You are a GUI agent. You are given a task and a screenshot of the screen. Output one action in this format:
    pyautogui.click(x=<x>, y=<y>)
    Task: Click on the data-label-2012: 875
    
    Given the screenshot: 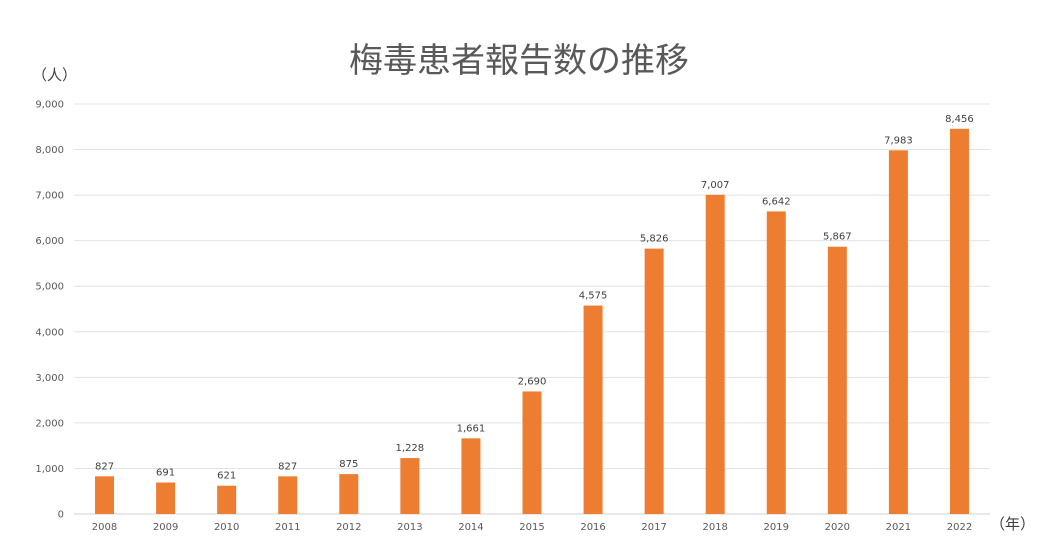 What is the action you would take?
    pyautogui.click(x=348, y=464)
    